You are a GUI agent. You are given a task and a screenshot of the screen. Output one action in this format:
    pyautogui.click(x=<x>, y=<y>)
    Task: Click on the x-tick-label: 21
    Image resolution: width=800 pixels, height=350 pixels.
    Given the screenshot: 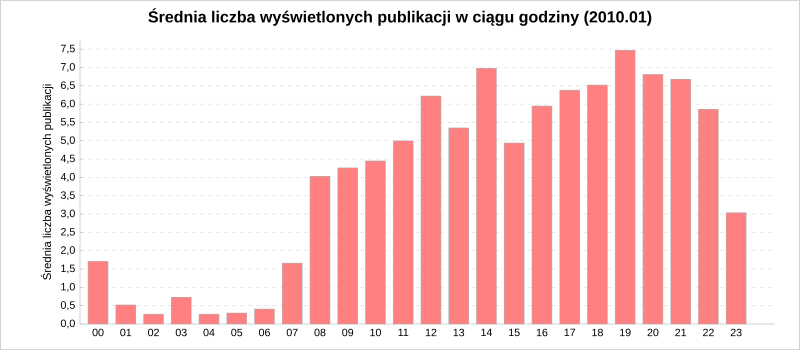 What is the action you would take?
    pyautogui.click(x=680, y=332)
    